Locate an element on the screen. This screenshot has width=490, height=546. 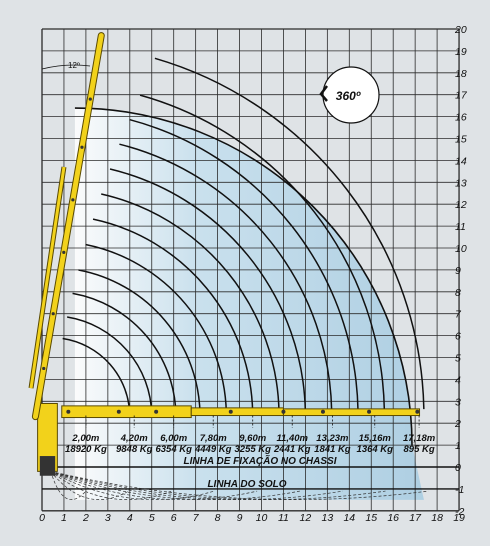
y-tick-label: 15 is located at coordinates (461, 140).